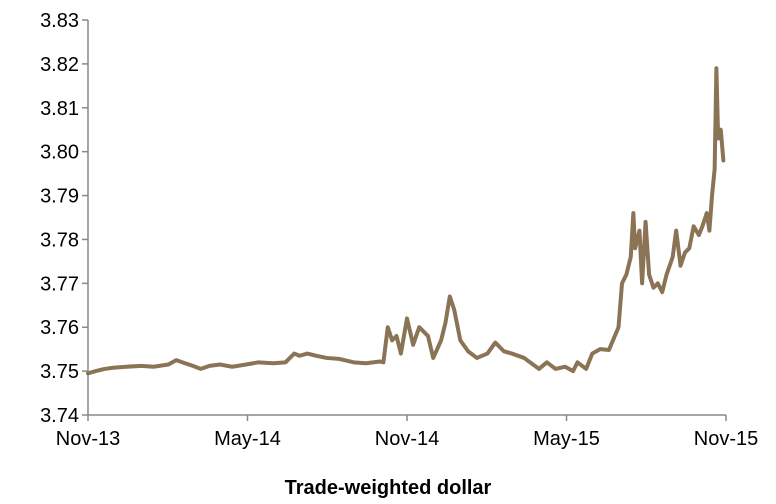 The height and width of the screenshot is (504, 776). What do you see at coordinates (59, 65) in the screenshot?
I see `y-tick-label: 3.82` at bounding box center [59, 65].